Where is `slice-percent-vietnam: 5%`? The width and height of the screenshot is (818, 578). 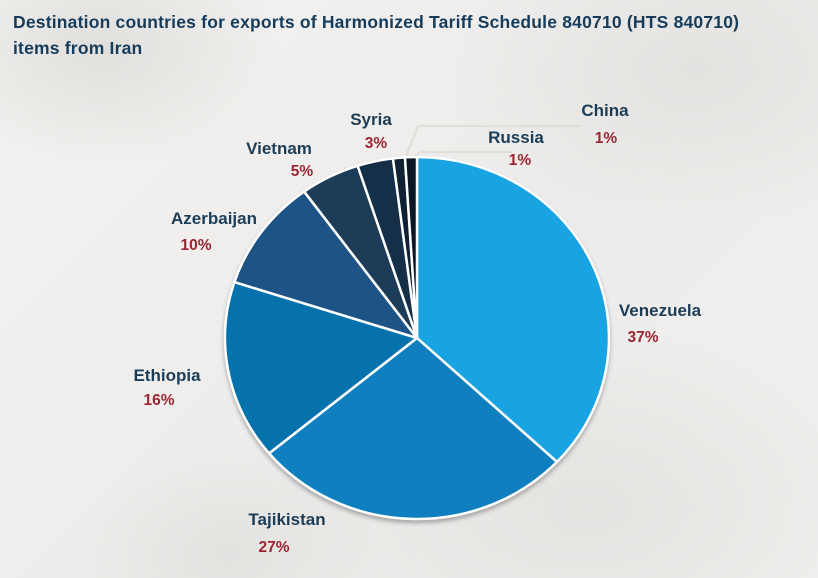 slice-percent-vietnam: 5% is located at coordinates (302, 171).